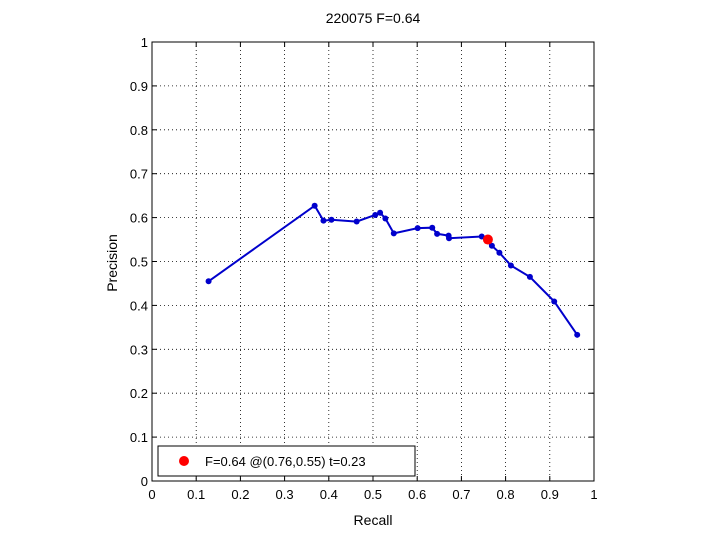 This screenshot has height=540, width=720. What do you see at coordinates (112, 263) in the screenshot?
I see `y-axis-label: Precision` at bounding box center [112, 263].